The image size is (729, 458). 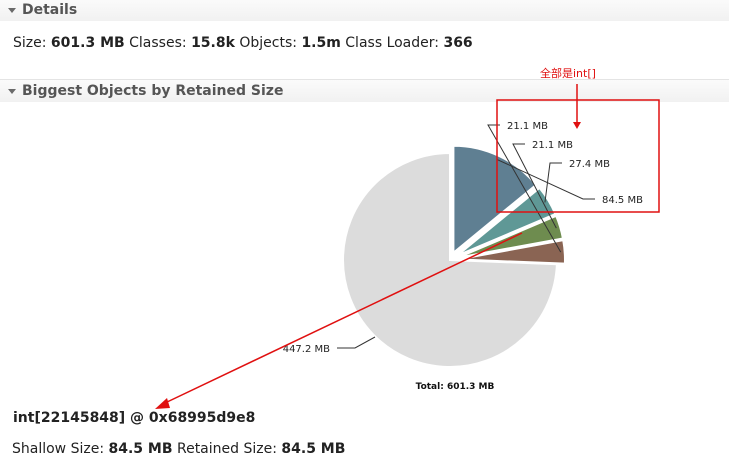 What do you see at coordinates (140, 449) in the screenshot?
I see `shallow-size-value: 84.5 MB` at bounding box center [140, 449].